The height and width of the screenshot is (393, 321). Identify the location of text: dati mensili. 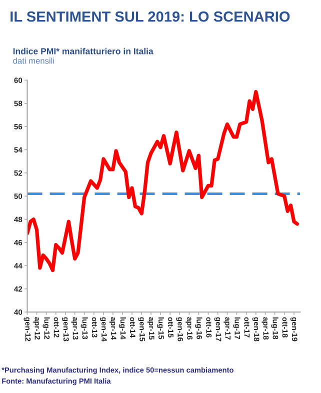
(33, 61).